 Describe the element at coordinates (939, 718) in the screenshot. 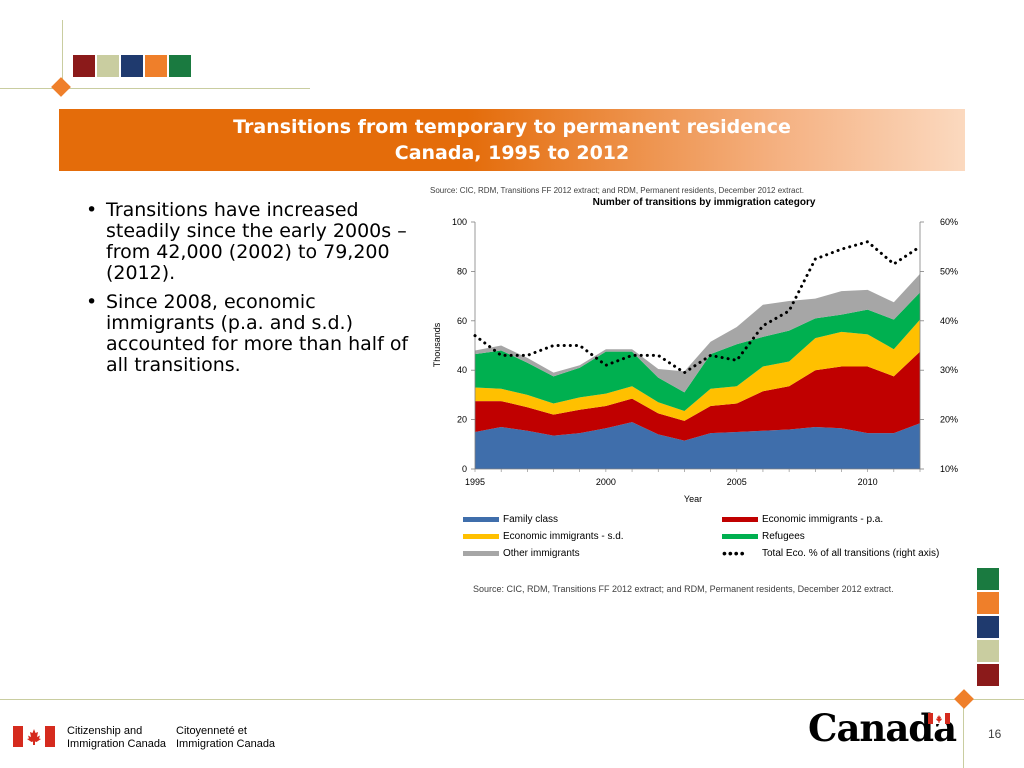

I see `wordmark-flag-icon` at that location.